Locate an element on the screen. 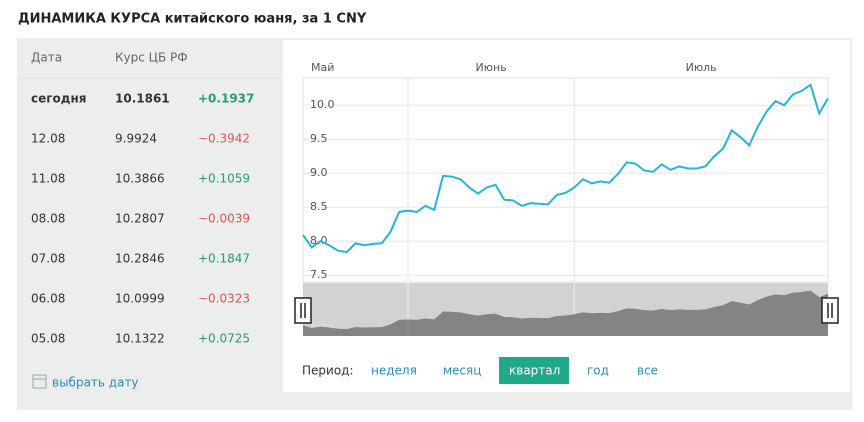 The width and height of the screenshot is (864, 422). x-tick-label: Июль is located at coordinates (701, 67).